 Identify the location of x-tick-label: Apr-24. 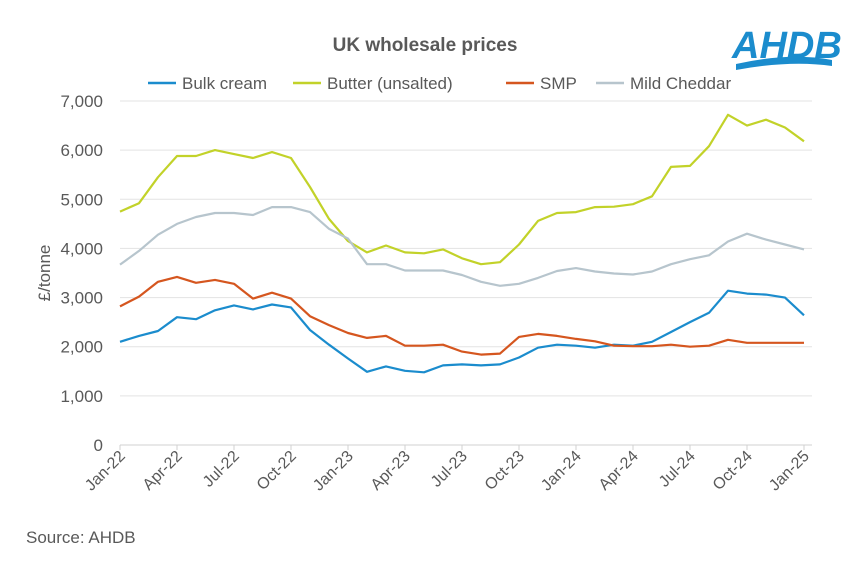
(619, 471).